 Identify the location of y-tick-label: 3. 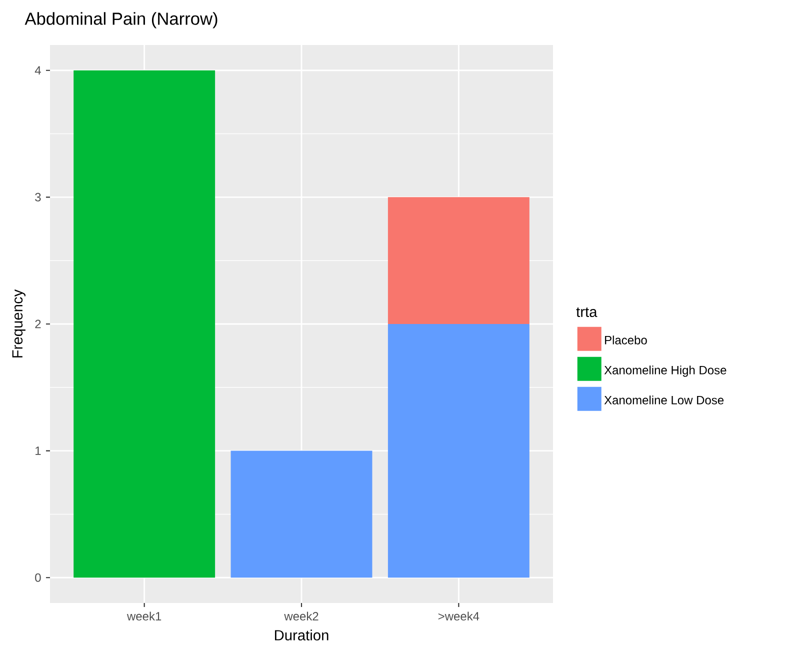
(38, 197).